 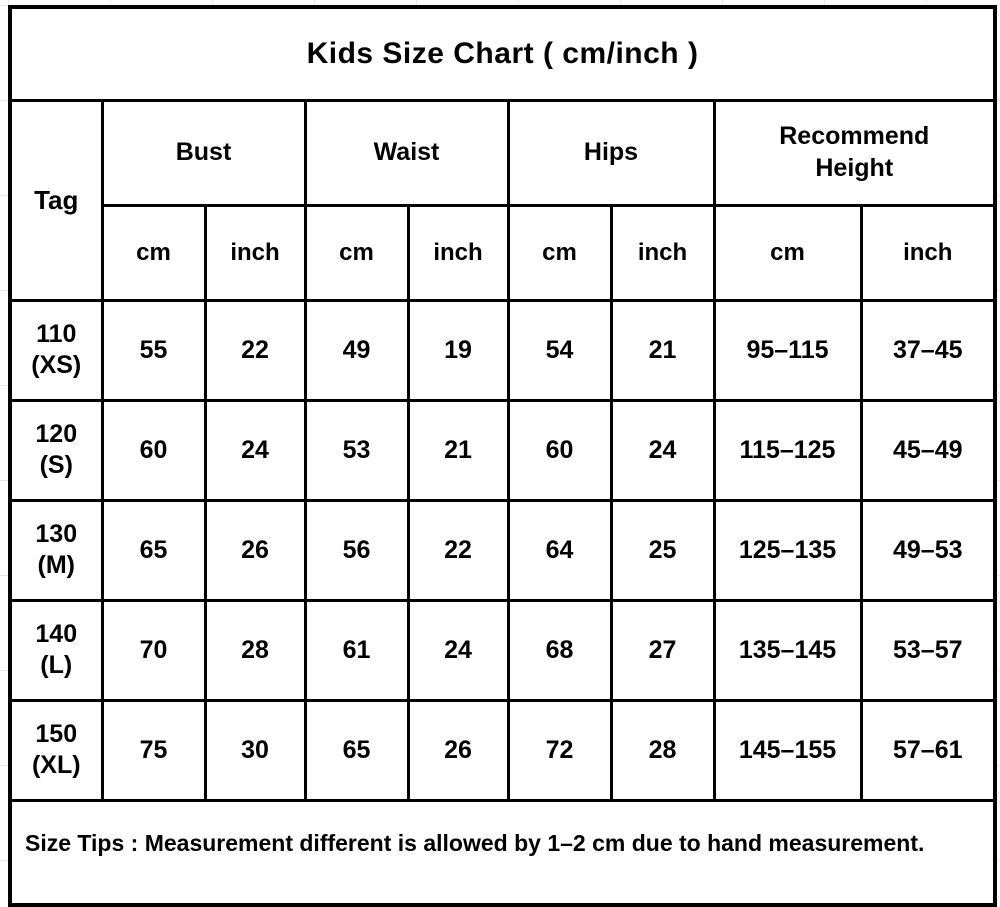 I want to click on recommend-height-group-label: Recommend Height, so click(x=854, y=152).